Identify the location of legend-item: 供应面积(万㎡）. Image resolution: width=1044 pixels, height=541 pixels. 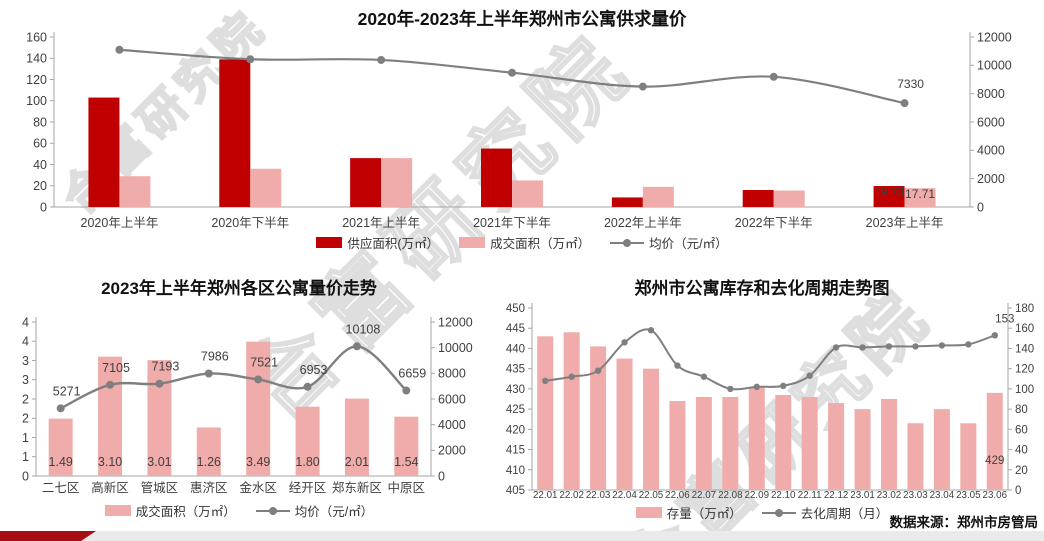
(377, 242).